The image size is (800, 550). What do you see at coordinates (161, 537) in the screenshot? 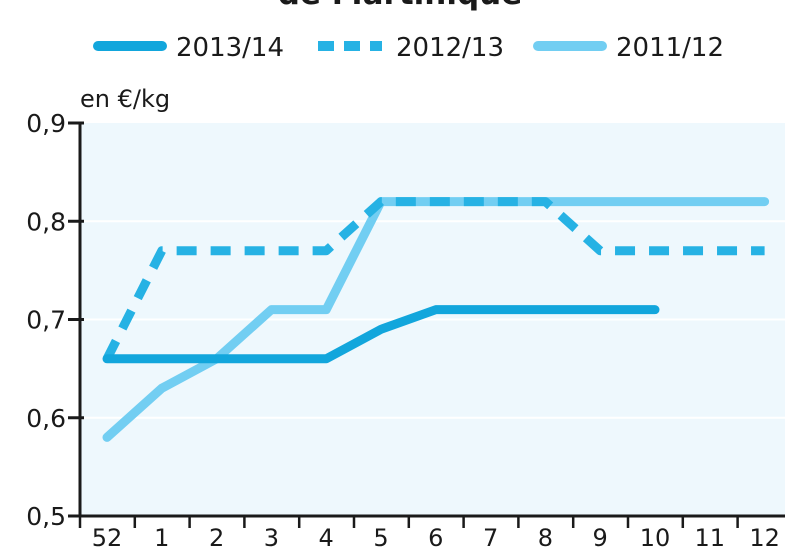
I see `x-tick-label: 1` at bounding box center [161, 537].